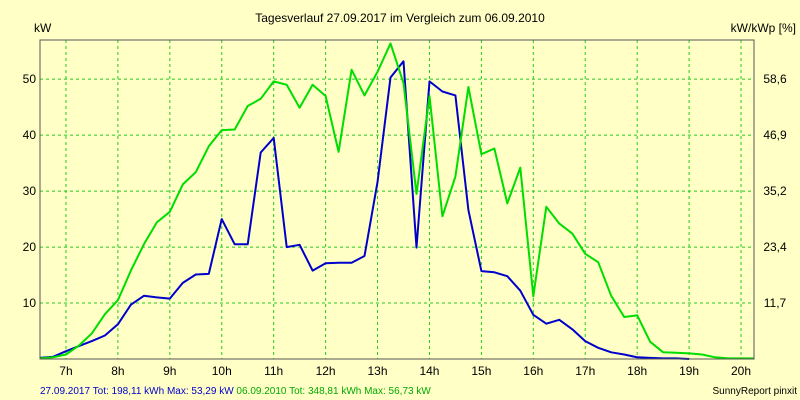 The height and width of the screenshot is (400, 800). What do you see at coordinates (30, 79) in the screenshot?
I see `y-tick-label-left: 50` at bounding box center [30, 79].